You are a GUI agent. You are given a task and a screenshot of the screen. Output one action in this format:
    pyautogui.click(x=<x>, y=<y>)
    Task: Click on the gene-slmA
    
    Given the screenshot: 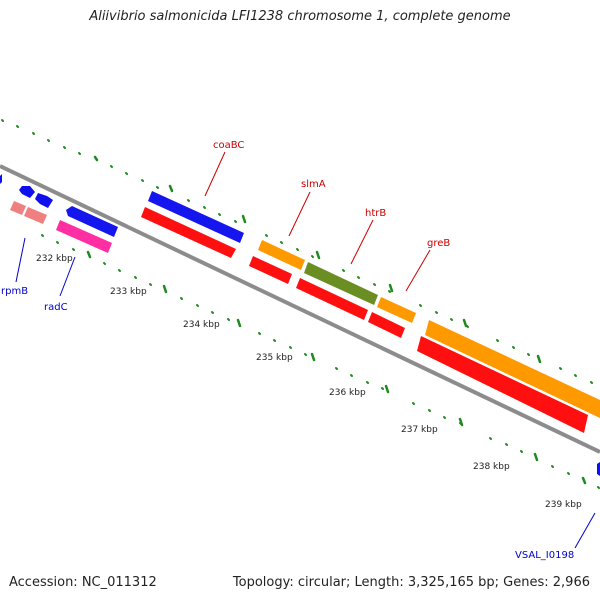 What is the action you would take?
    pyautogui.click(x=281, y=255)
    